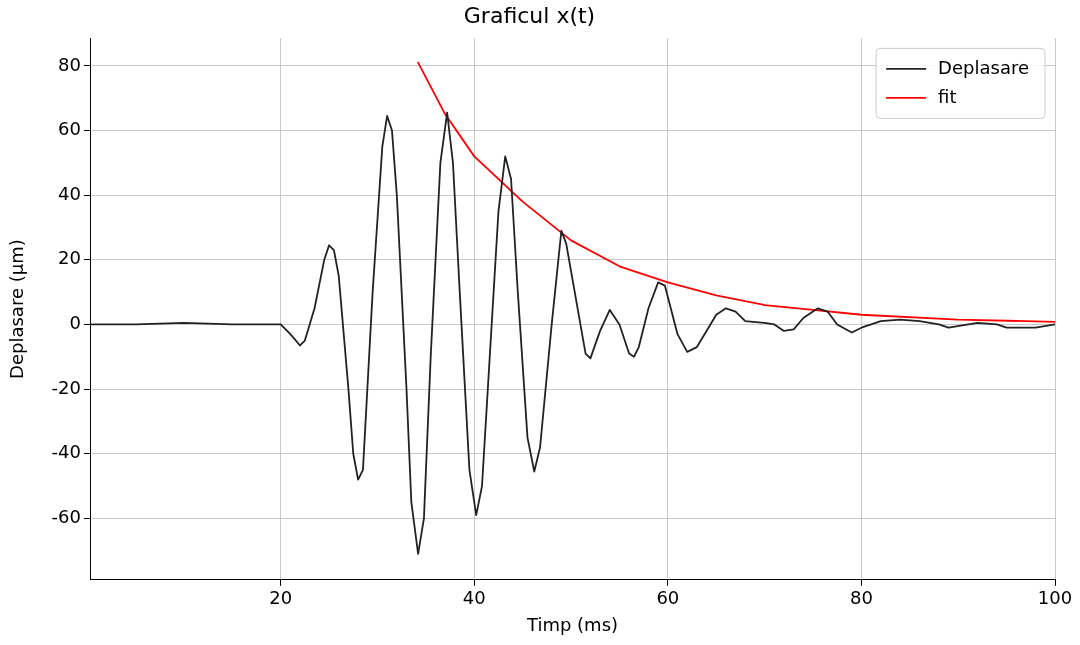  I want to click on x-tick-label: 40, so click(474, 598).